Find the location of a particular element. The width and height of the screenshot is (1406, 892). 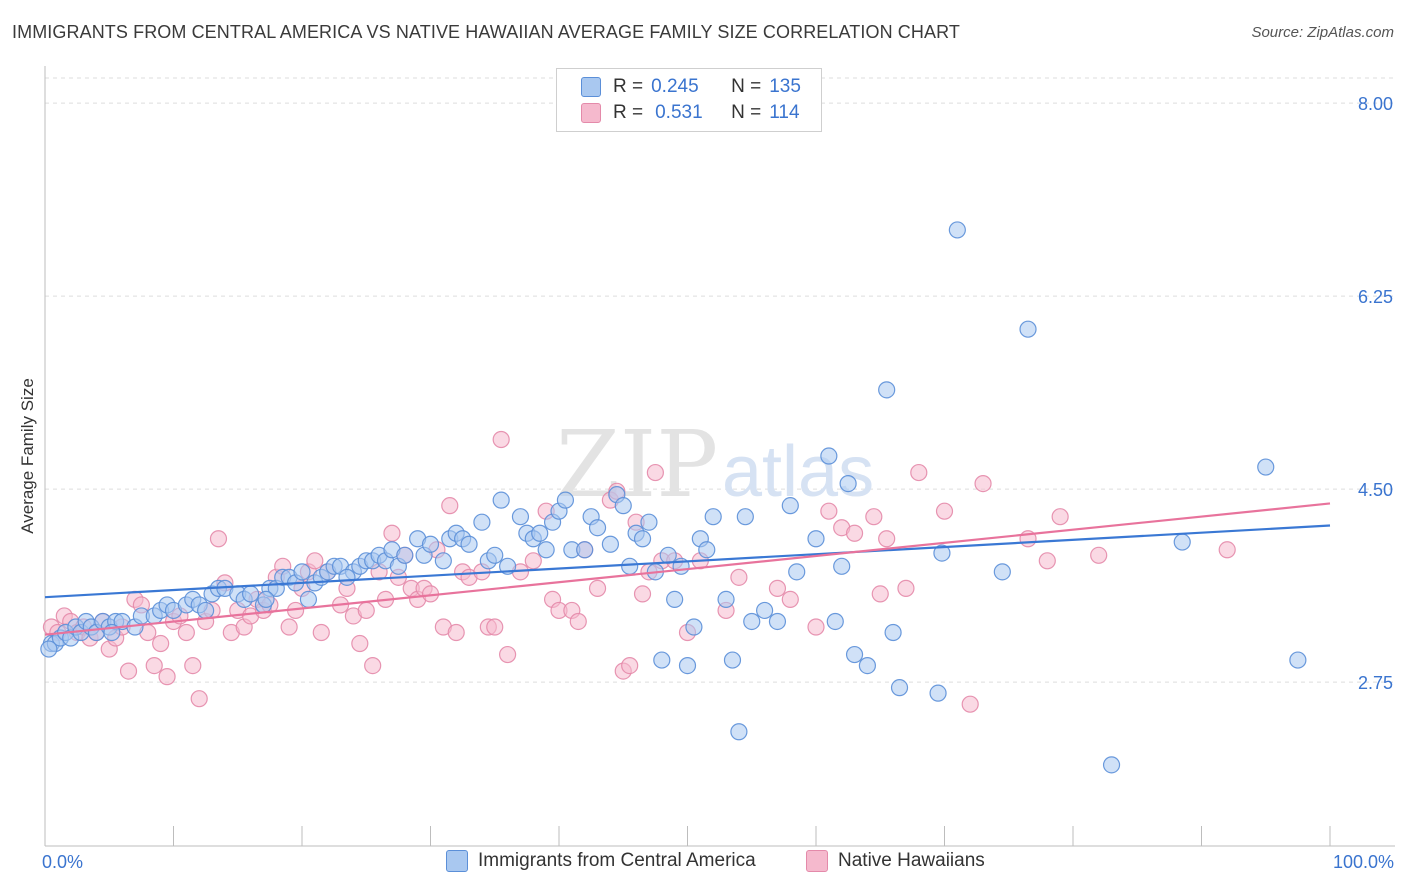

r-label: R = is located at coordinates (628, 86).